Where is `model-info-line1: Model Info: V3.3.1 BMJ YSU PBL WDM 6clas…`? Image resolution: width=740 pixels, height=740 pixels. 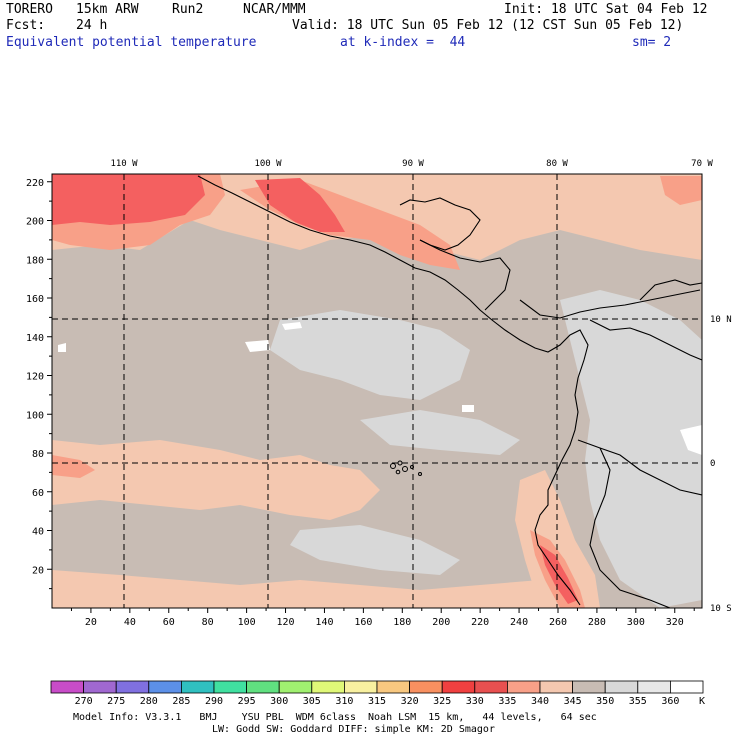
model-info-line1: Model Info: V3.3.1 BMJ YSU PBL WDM 6clas… is located at coordinates (335, 717).